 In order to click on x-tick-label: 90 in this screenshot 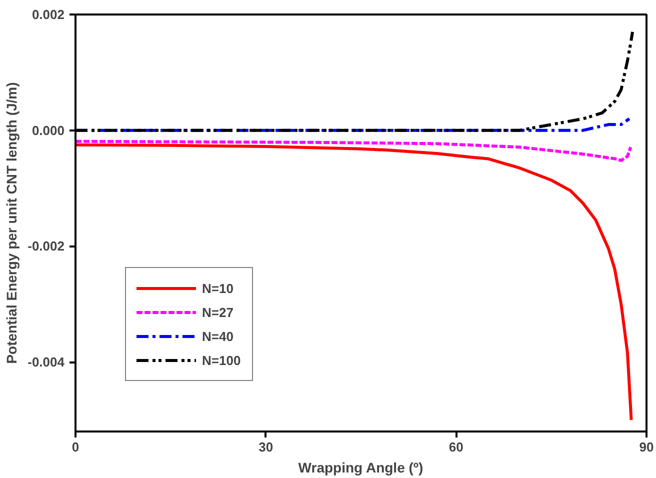, I will do `click(646, 447)`.